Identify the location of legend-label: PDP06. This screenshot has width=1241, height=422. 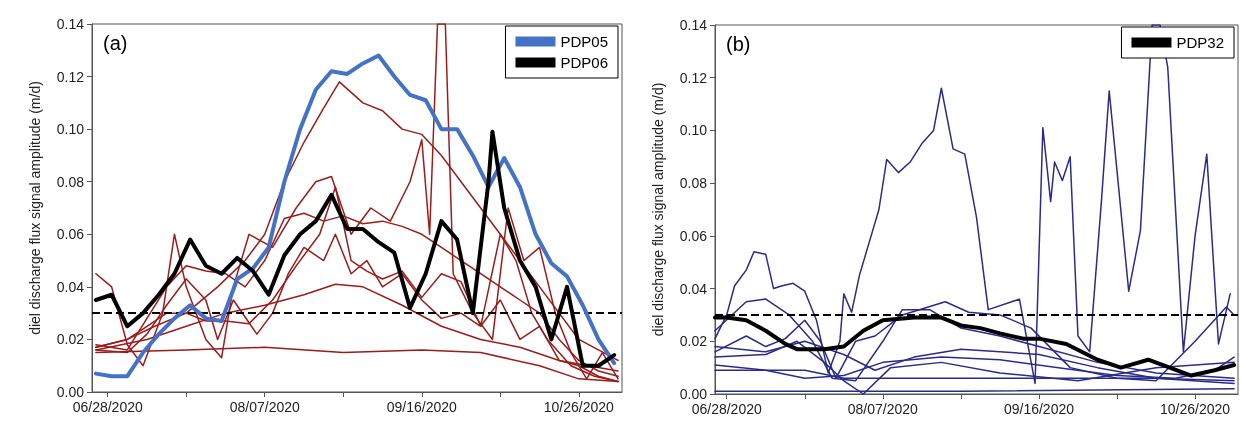
(584, 62).